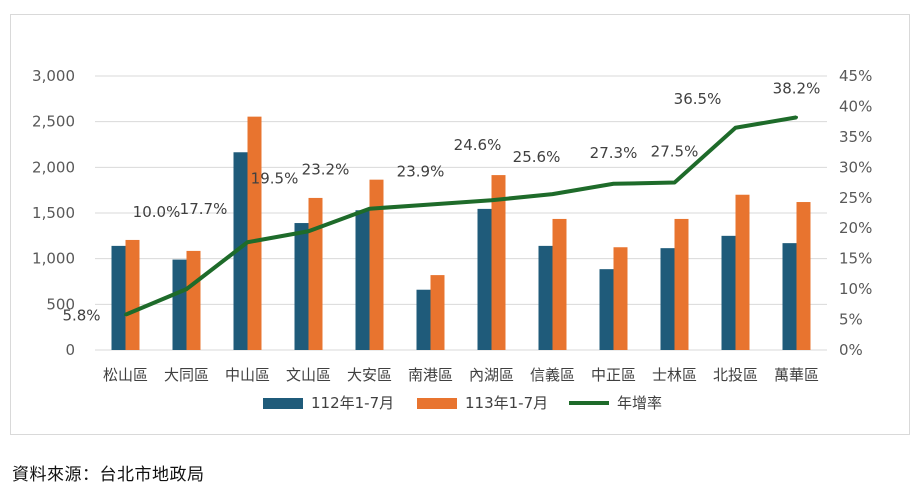 The image size is (921, 499). What do you see at coordinates (108, 475) in the screenshot?
I see `source-note: 資料來源：台北市地政局` at bounding box center [108, 475].